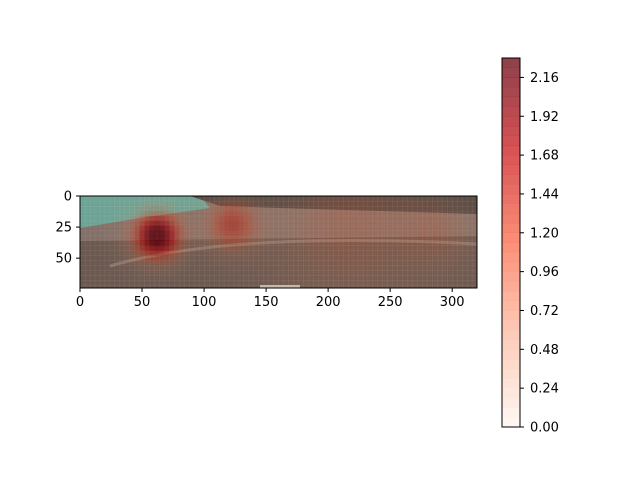 The height and width of the screenshot is (480, 640). What do you see at coordinates (544, 350) in the screenshot?
I see `colorbar-tick-label: 0.48` at bounding box center [544, 350].